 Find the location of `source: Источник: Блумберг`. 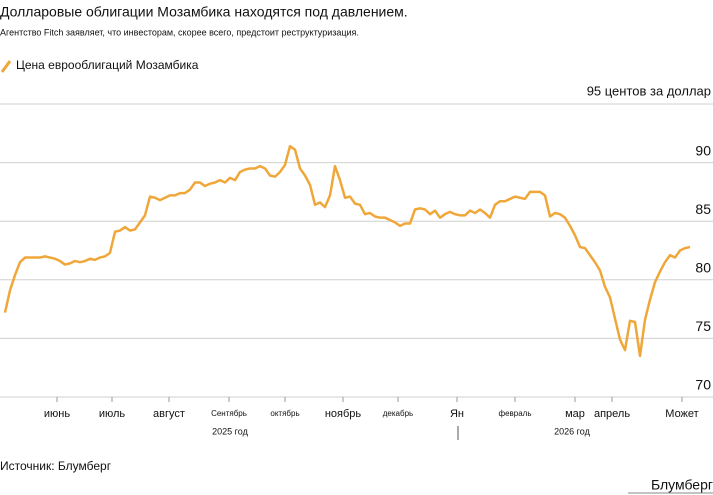

source: Источник: Блумберг is located at coordinates (56, 466).